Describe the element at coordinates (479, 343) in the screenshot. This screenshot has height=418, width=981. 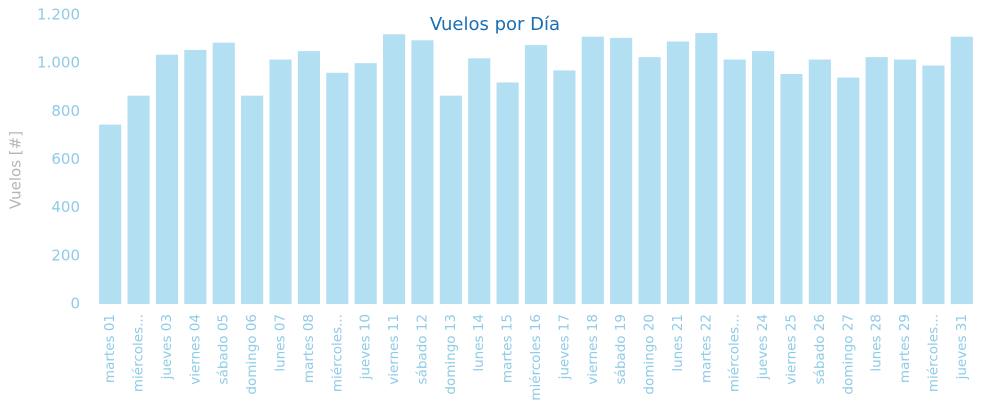
I see `x-tick-label: lunes 14` at that location.